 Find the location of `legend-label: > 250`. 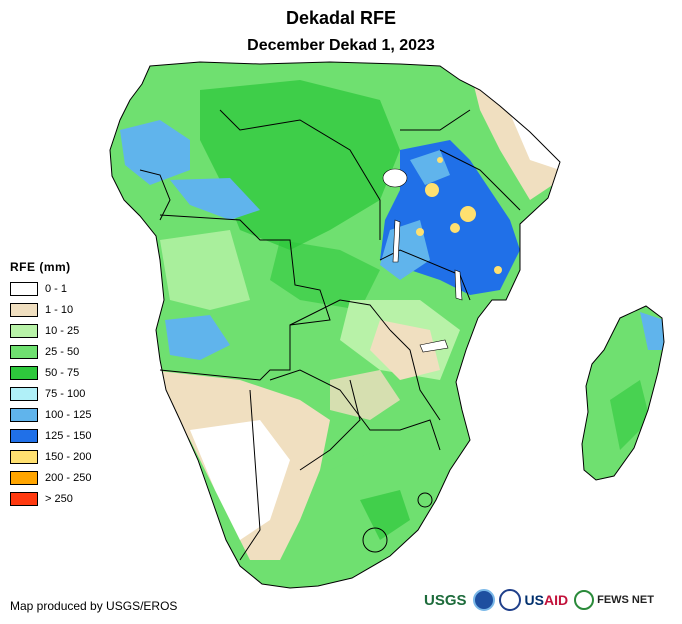

legend-label: > 250 is located at coordinates (59, 498).